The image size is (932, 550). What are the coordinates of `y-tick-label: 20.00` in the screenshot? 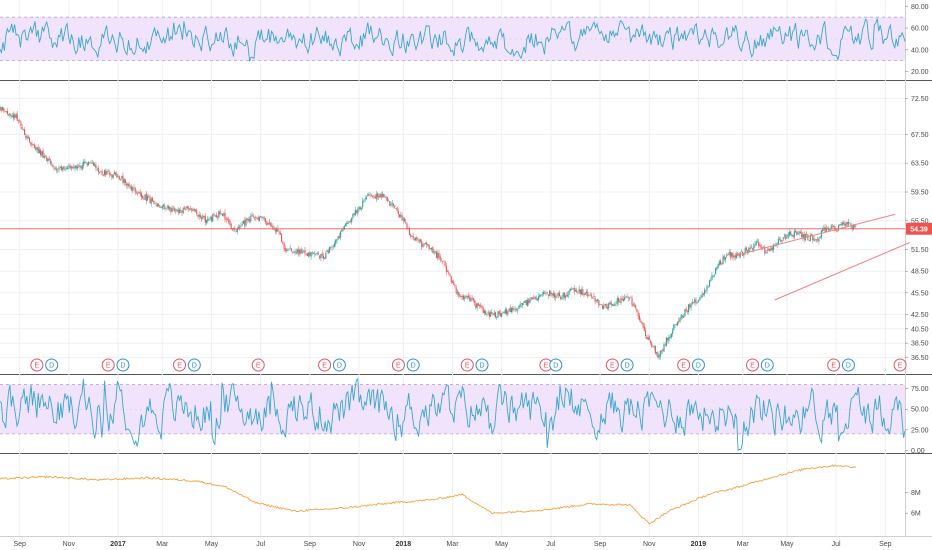 It's located at (920, 72).